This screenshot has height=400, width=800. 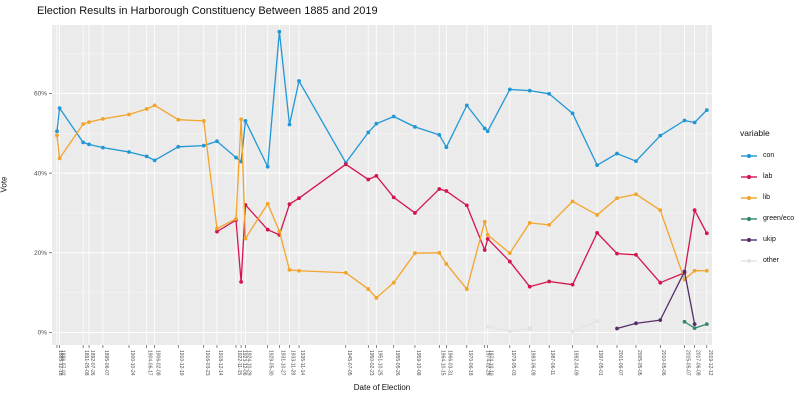 I want to click on svg-text: 1916-03-23, so click(x=207, y=363).